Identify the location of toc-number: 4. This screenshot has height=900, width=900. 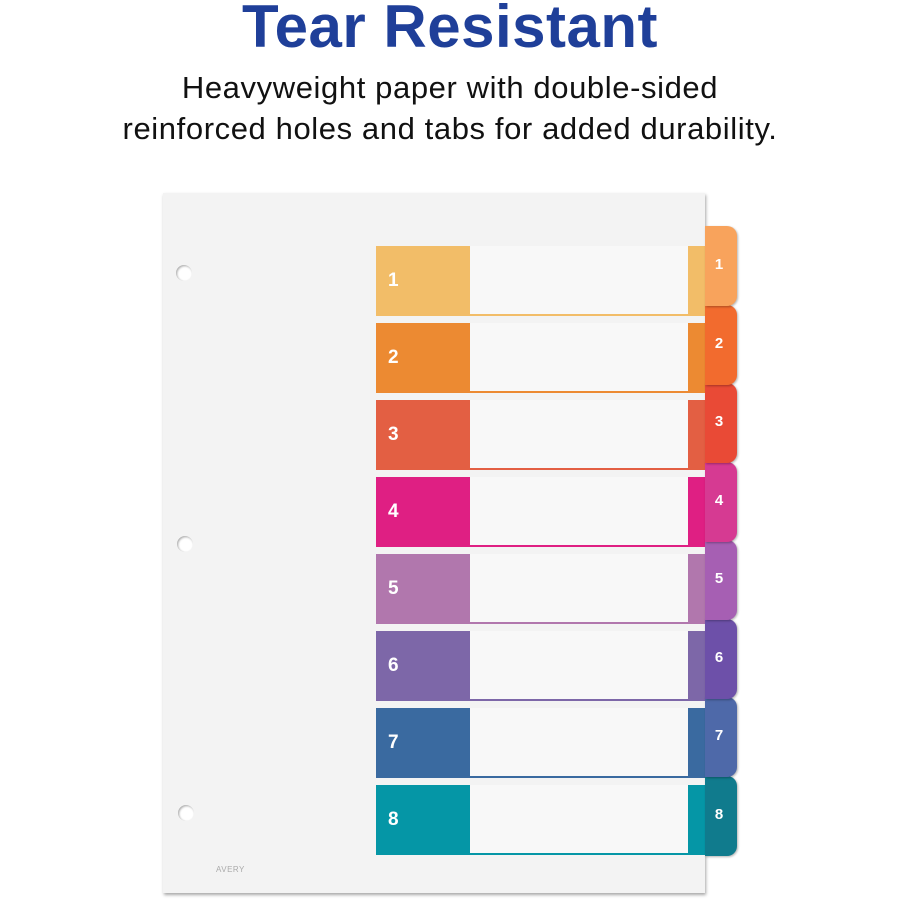
(393, 511).